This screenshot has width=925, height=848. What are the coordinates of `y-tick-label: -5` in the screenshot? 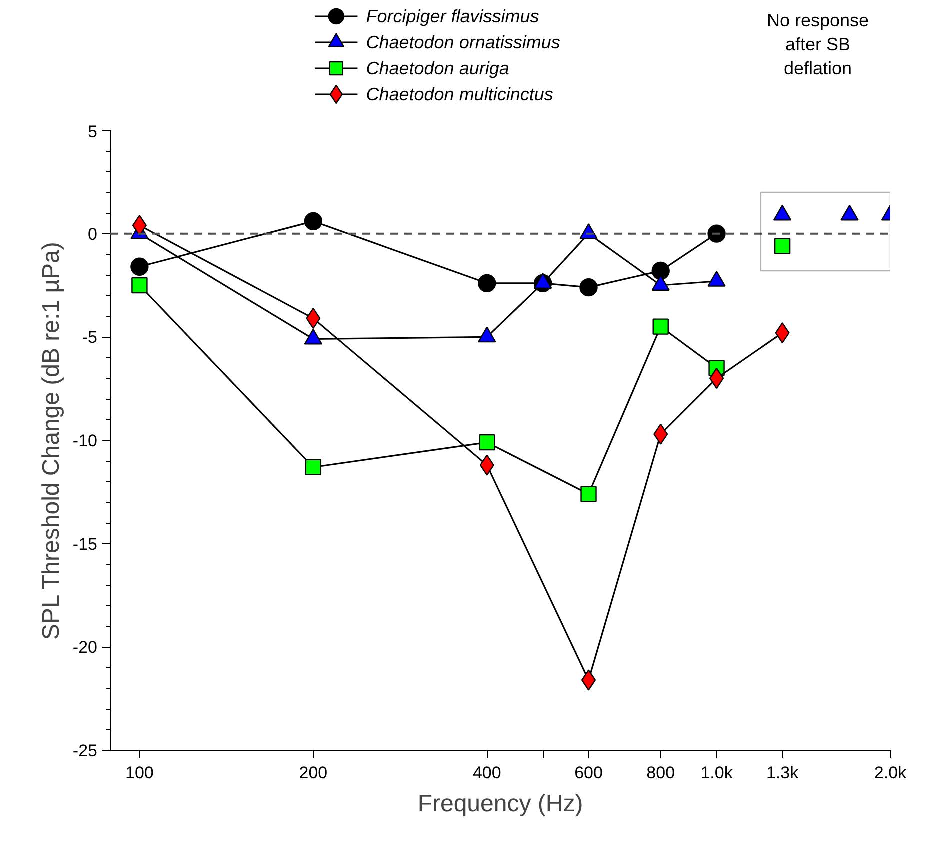 It's located at (90, 338).